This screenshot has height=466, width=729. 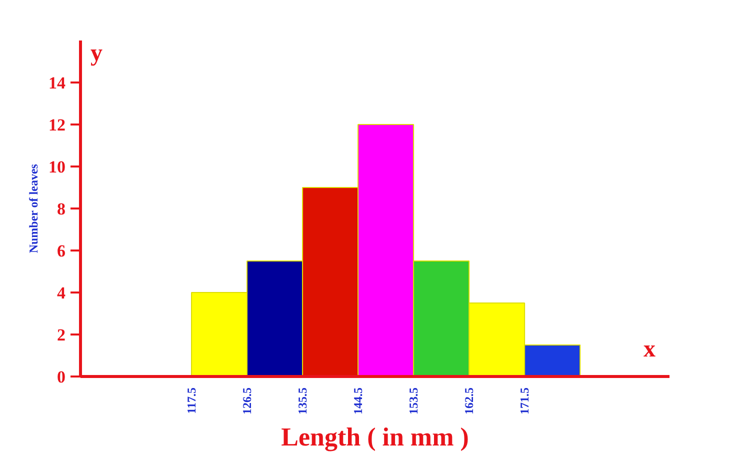 I want to click on y-axis-title: Number of leaves, so click(x=33, y=209).